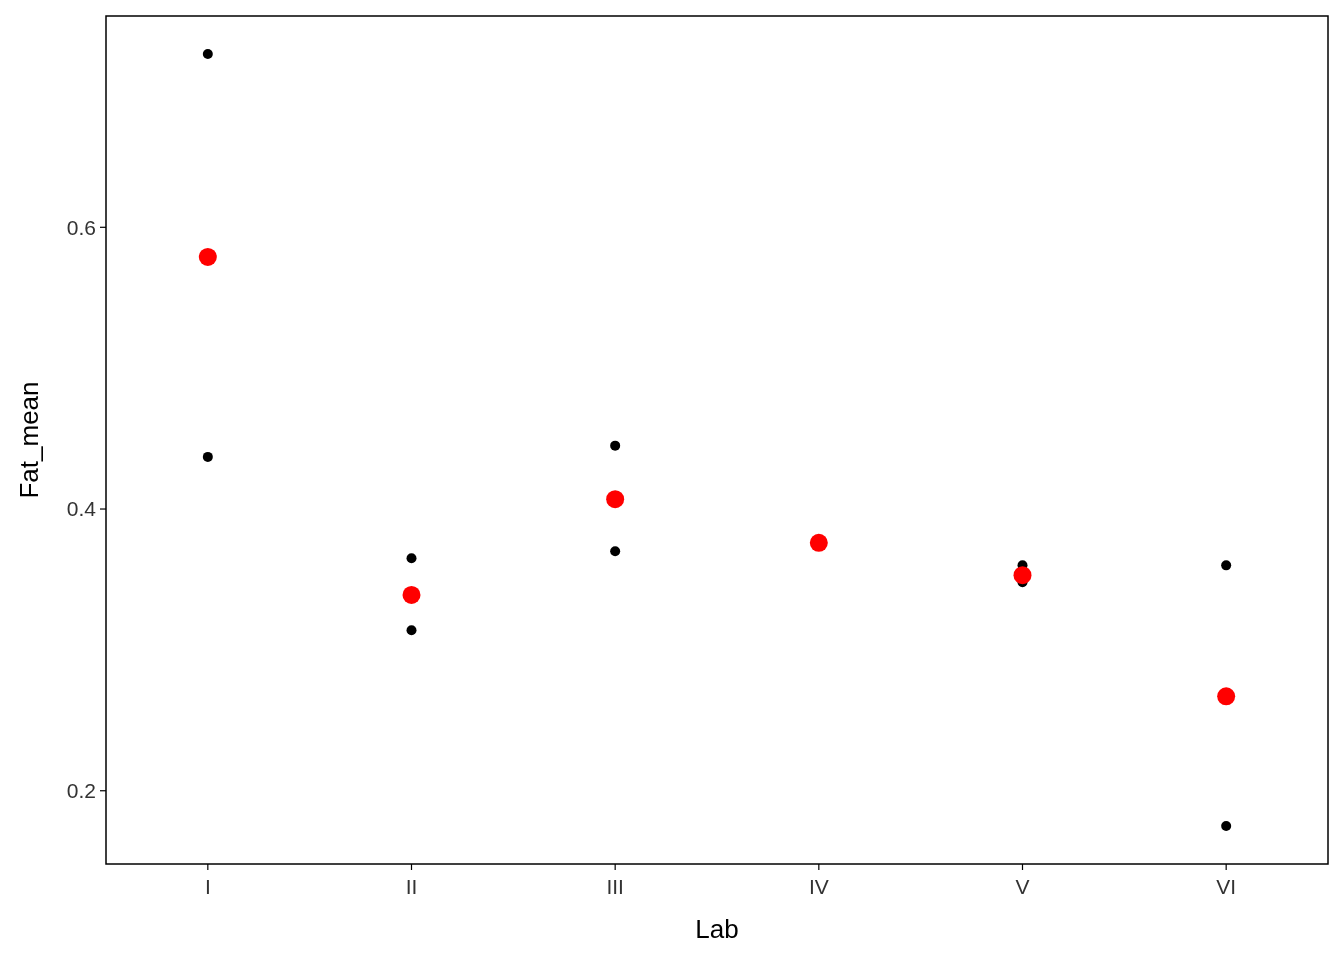  Describe the element at coordinates (717, 929) in the screenshot. I see `x-axis-title: Lab` at that location.